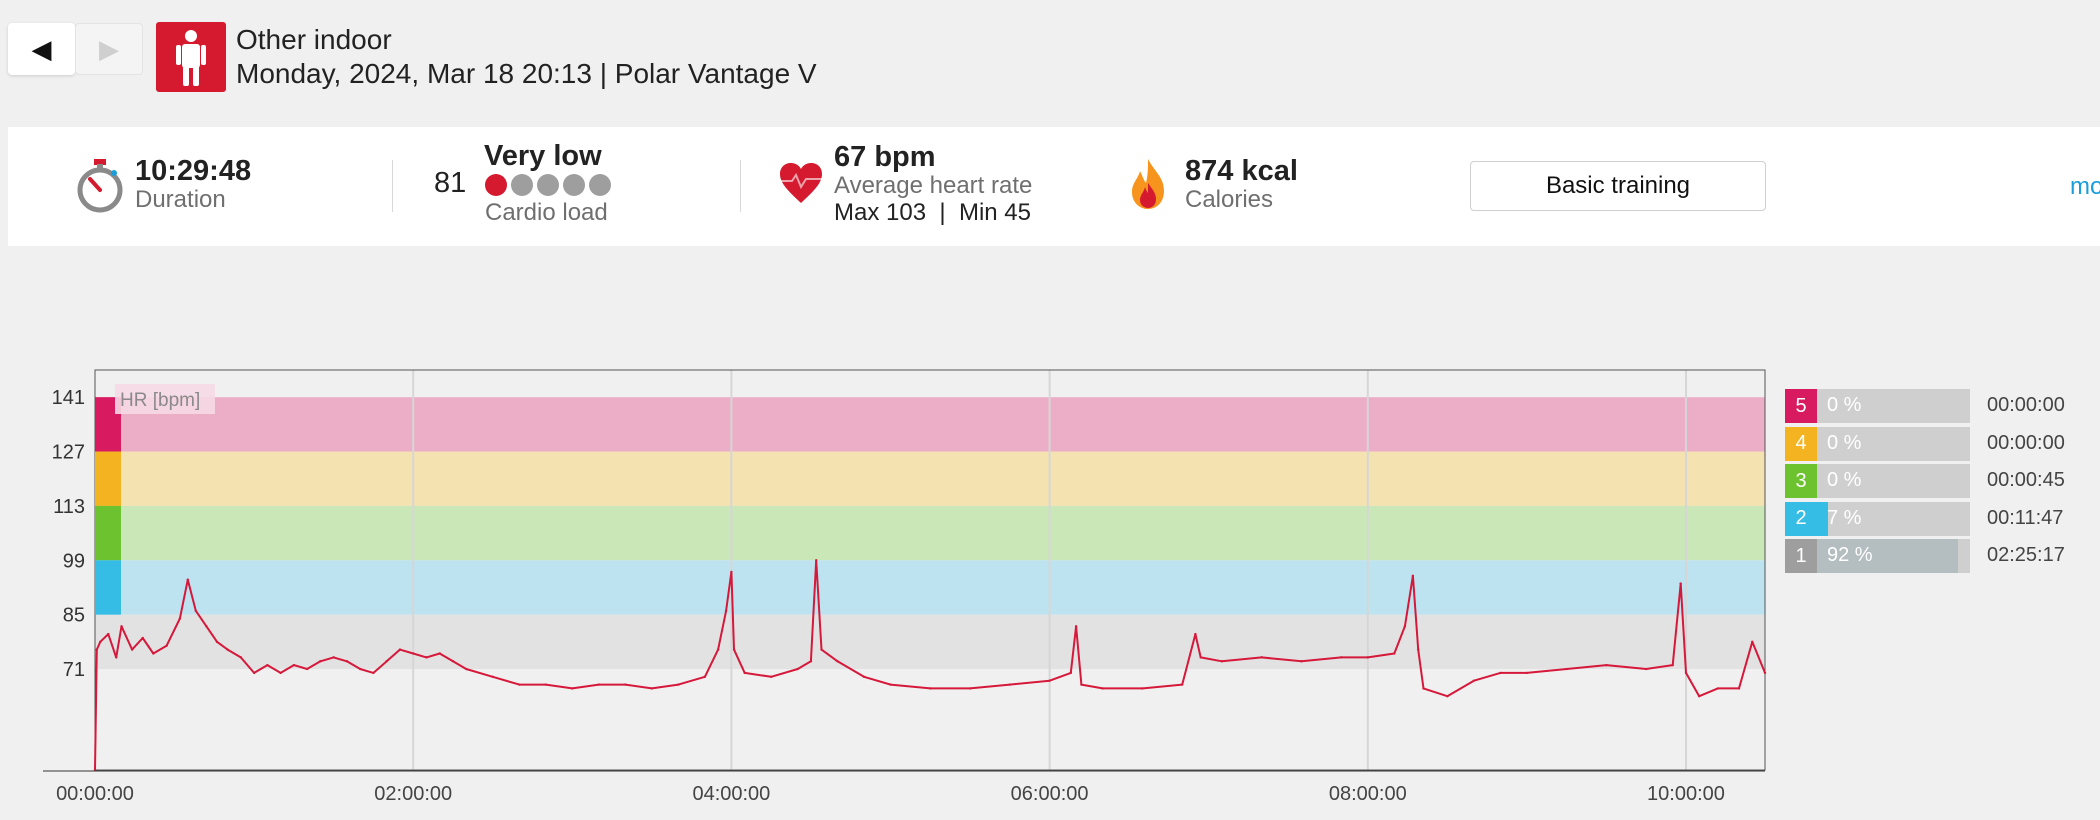 The height and width of the screenshot is (820, 2100). What do you see at coordinates (180, 199) in the screenshot?
I see `duration-label: Duration` at bounding box center [180, 199].